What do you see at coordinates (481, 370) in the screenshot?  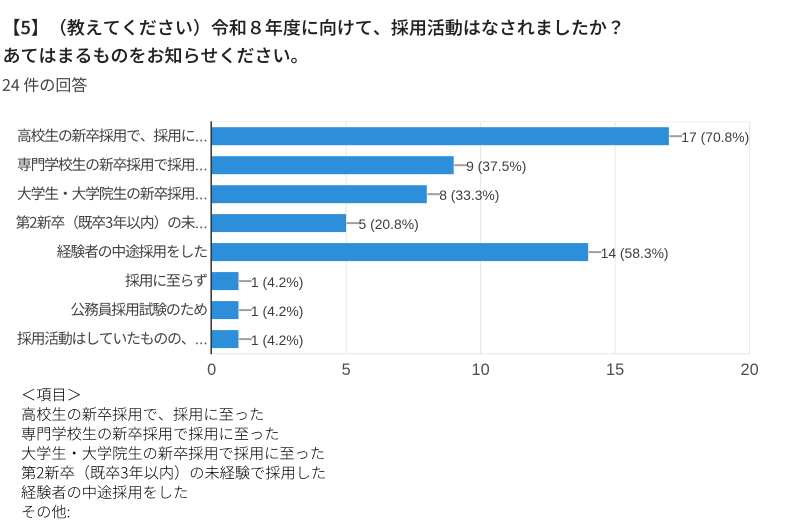 I see `svg-text: 10` at bounding box center [481, 370].